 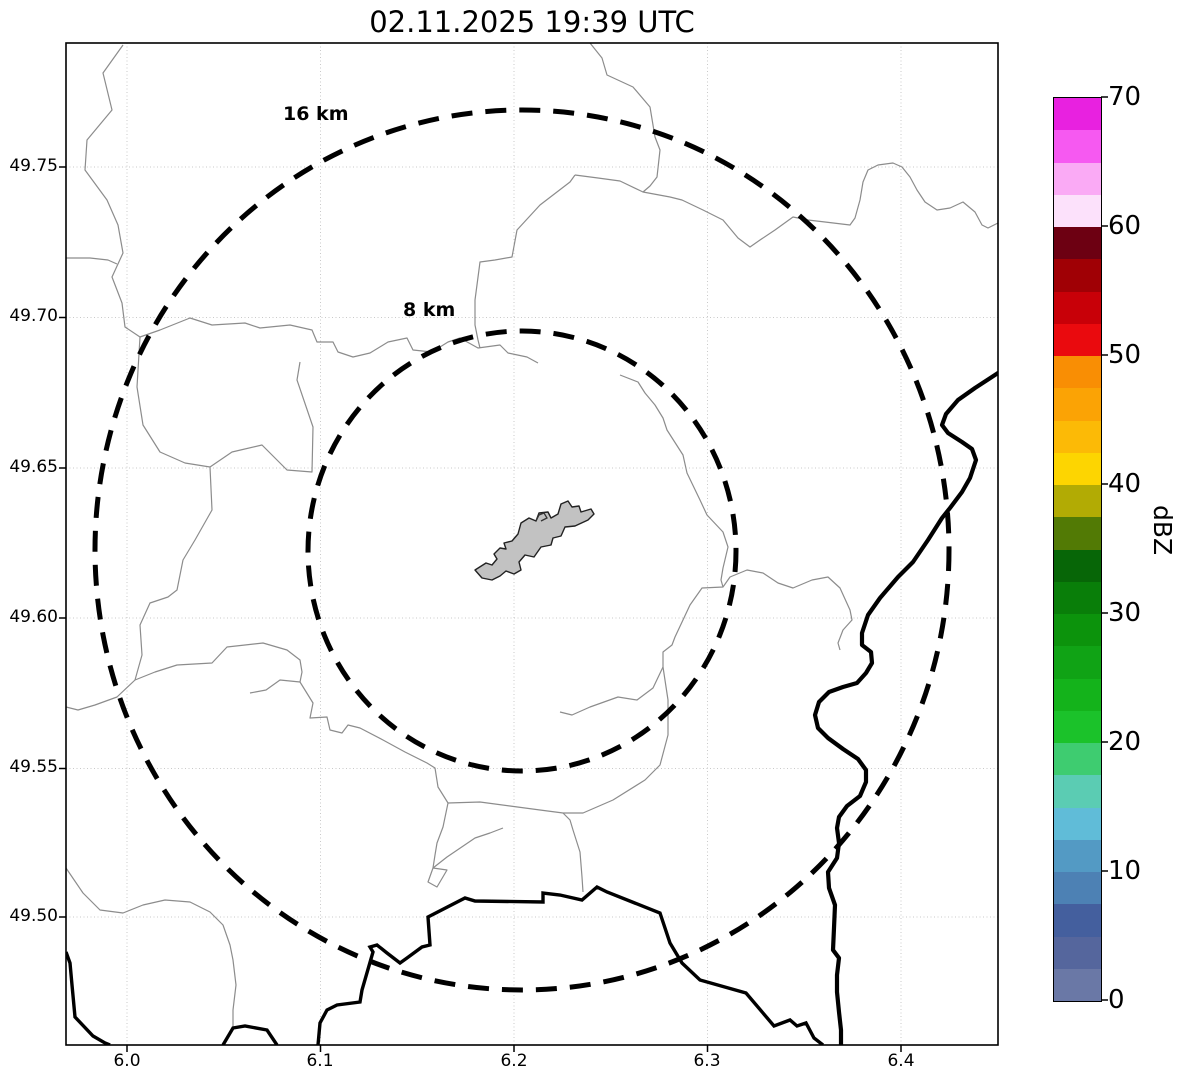 What do you see at coordinates (1125, 742) in the screenshot?
I see `colorbar-tick-label: 20` at bounding box center [1125, 742].